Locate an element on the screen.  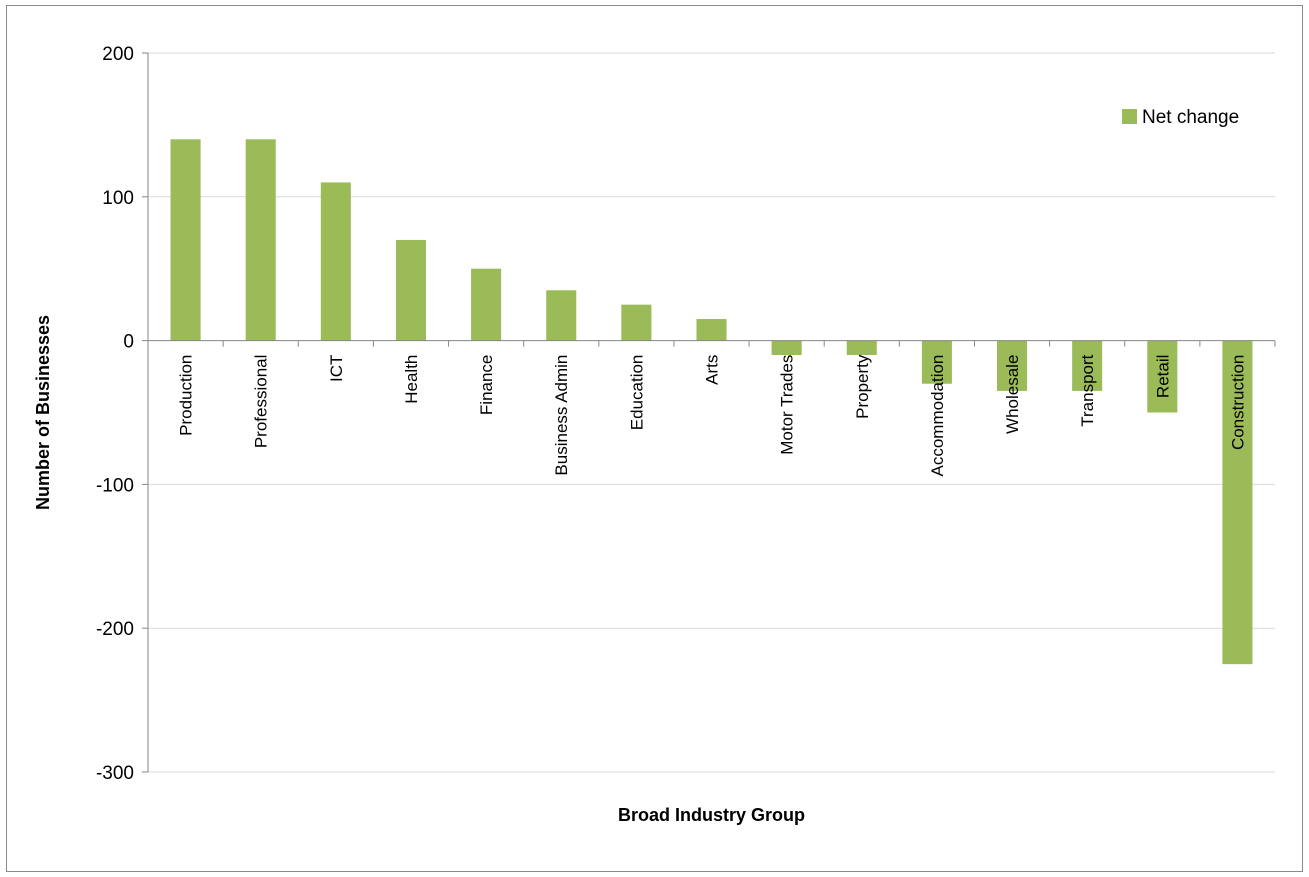
category-label: Finance is located at coordinates (486, 385).